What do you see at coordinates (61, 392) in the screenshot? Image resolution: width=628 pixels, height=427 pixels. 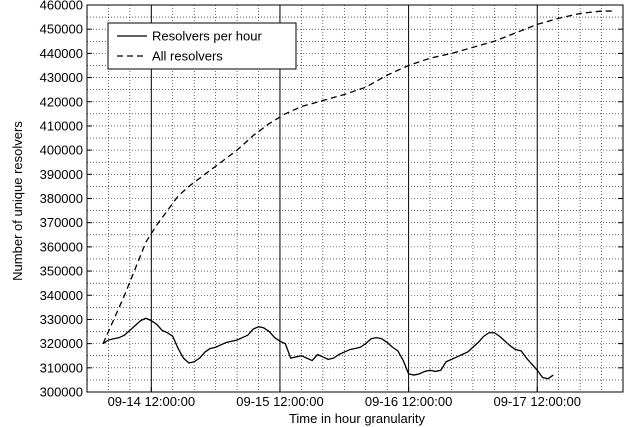 I see `y-tick-label: 300000` at bounding box center [61, 392].